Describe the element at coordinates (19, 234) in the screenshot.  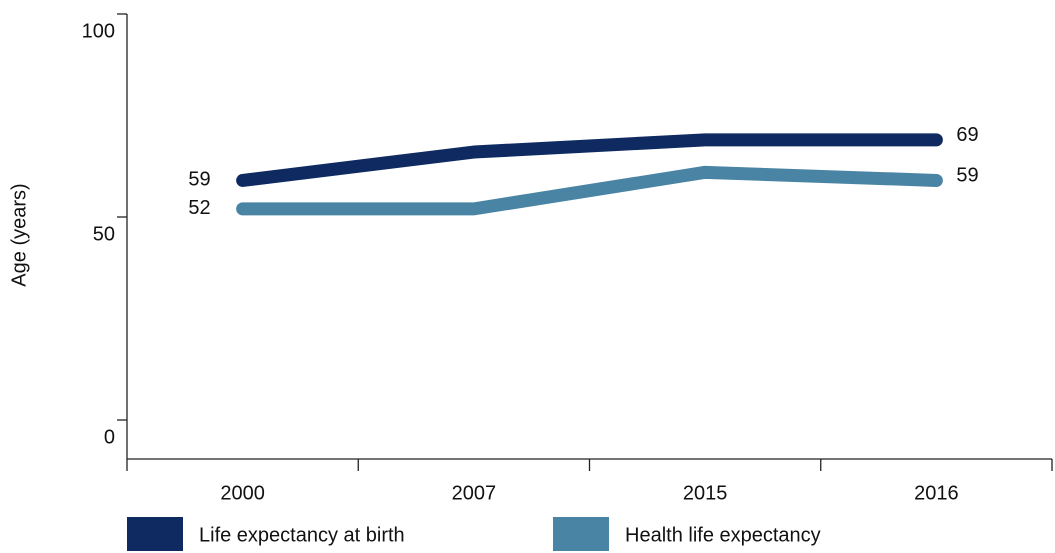
I see `y-axis-label: Age (years)` at that location.